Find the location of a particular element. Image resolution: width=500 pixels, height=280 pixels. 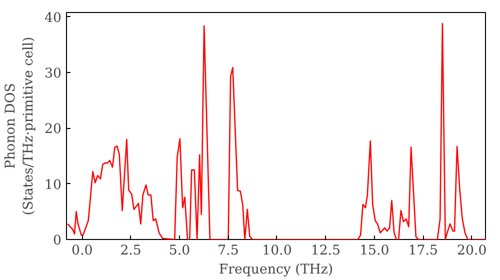

x-axis-title: Frequency (THz) is located at coordinates (276, 270).